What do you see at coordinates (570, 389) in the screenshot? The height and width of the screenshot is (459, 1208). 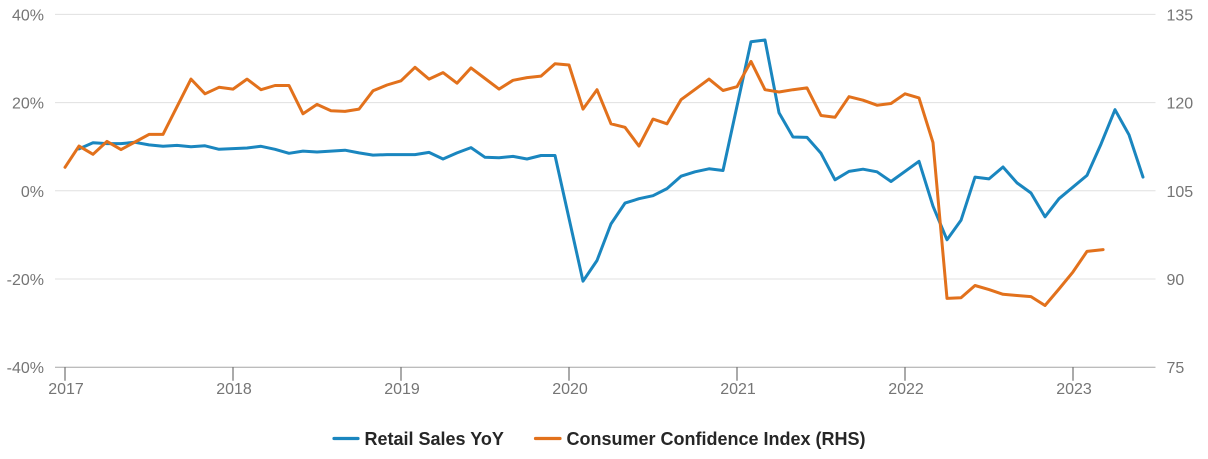 I see `svg-text: 2020` at bounding box center [570, 389].